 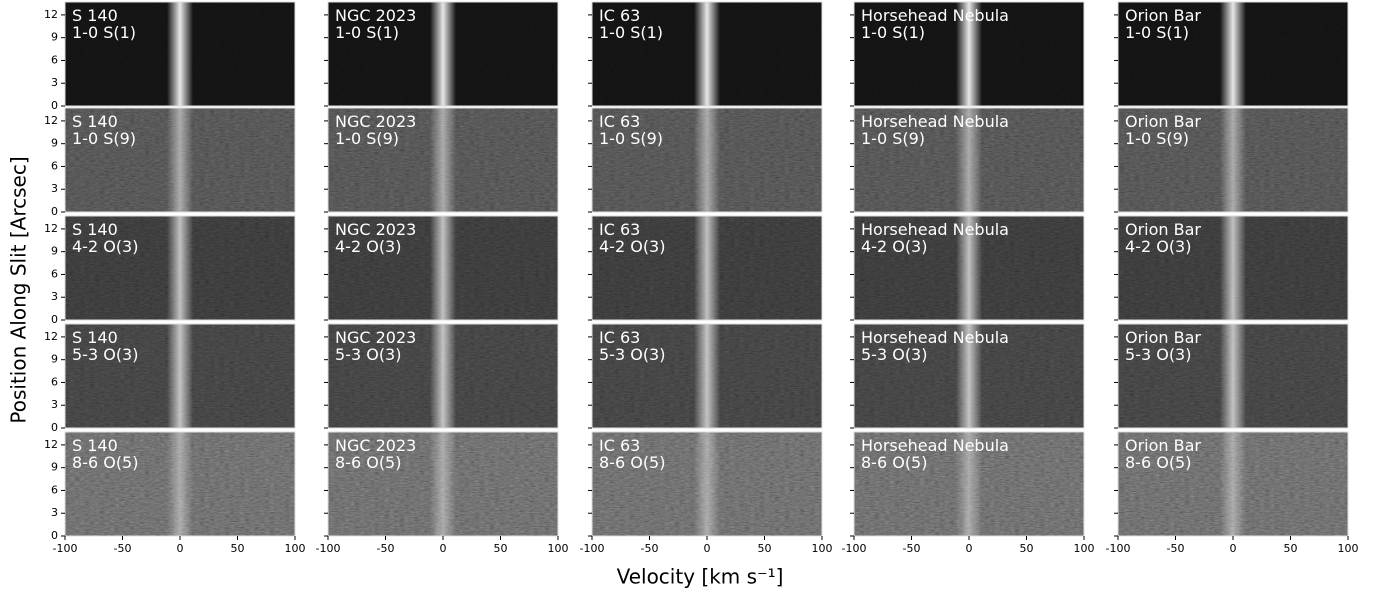 I want to click on y-axis-label: Position Along Slit [Arcsec], so click(x=19, y=289).